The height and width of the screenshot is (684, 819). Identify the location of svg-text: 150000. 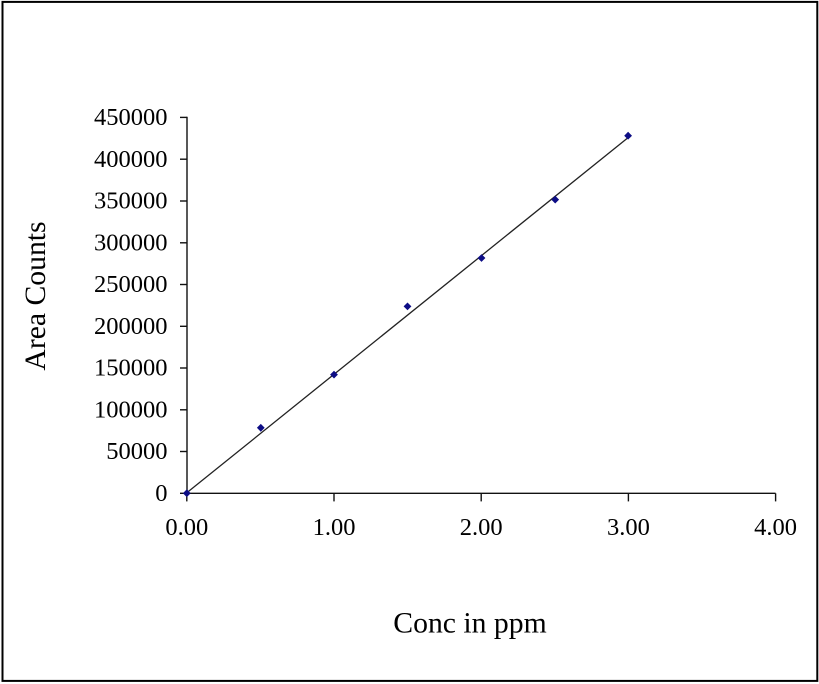
(131, 368).